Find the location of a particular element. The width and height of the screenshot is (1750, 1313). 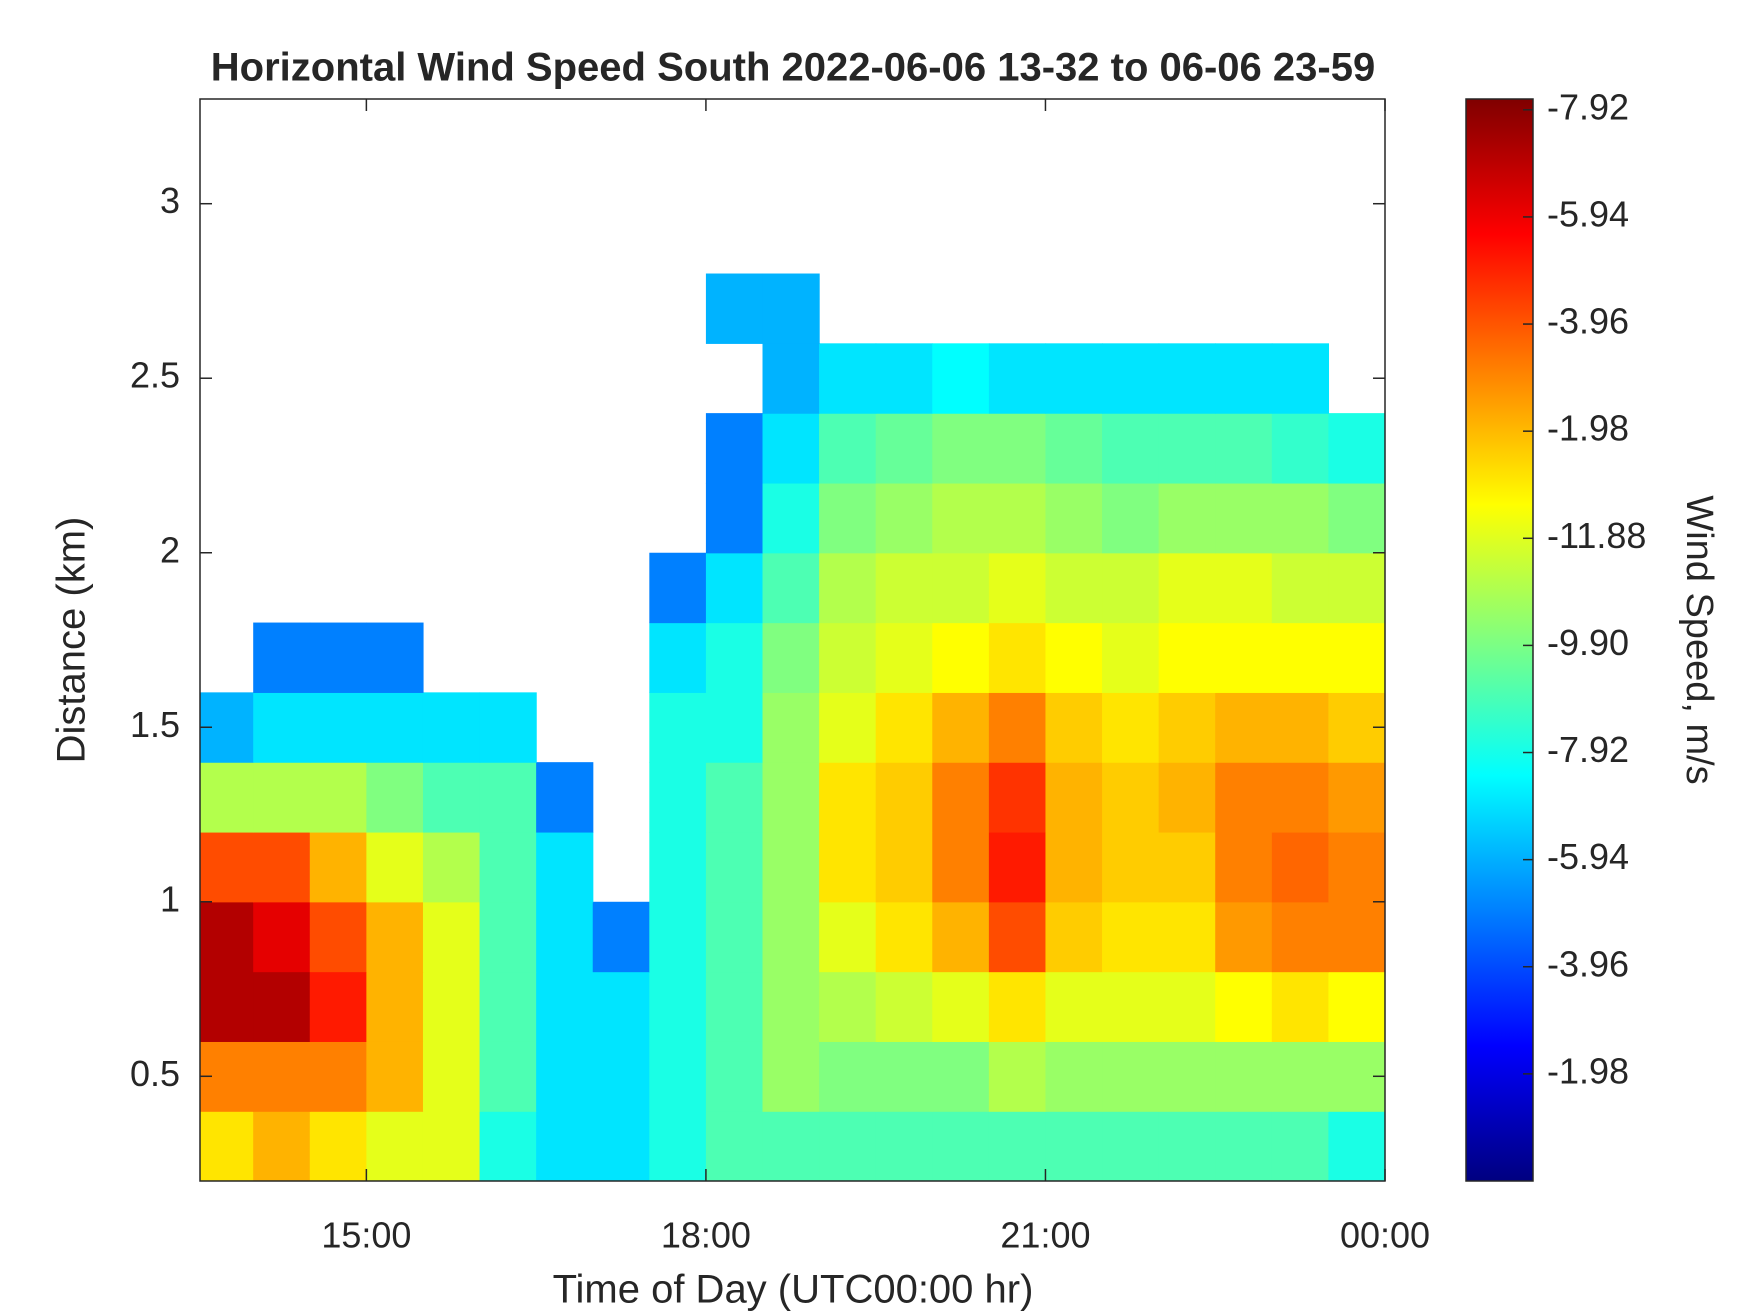

colorbar-tick-label: -1.98 is located at coordinates (1588, 428).